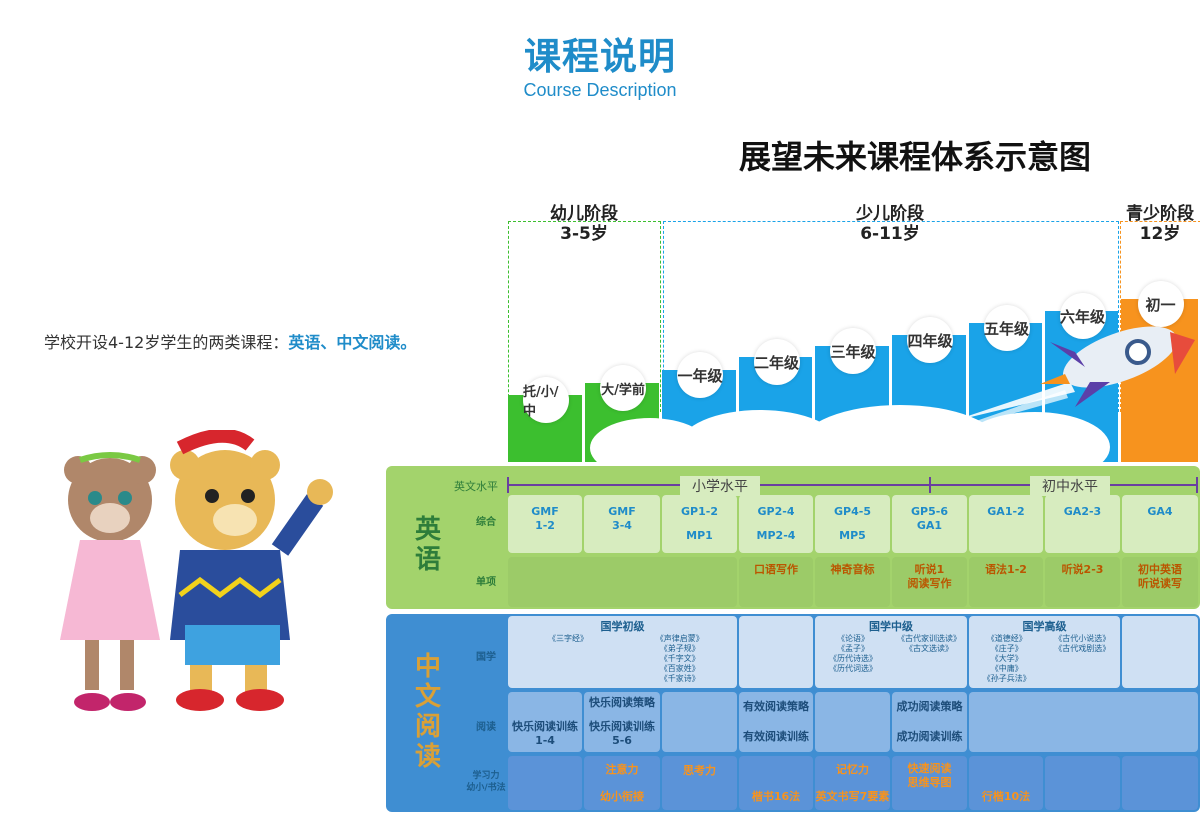 This screenshot has width=1200, height=835. Describe the element at coordinates (852, 796) in the screenshot. I see `study-item: 英文书写7要素` at that location.